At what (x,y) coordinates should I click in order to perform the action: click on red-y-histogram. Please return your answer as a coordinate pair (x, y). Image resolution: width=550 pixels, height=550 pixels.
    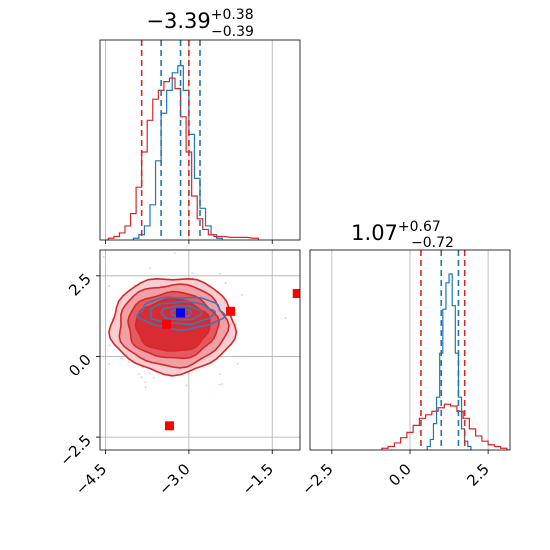
    Looking at the image, I should click on (444, 426).